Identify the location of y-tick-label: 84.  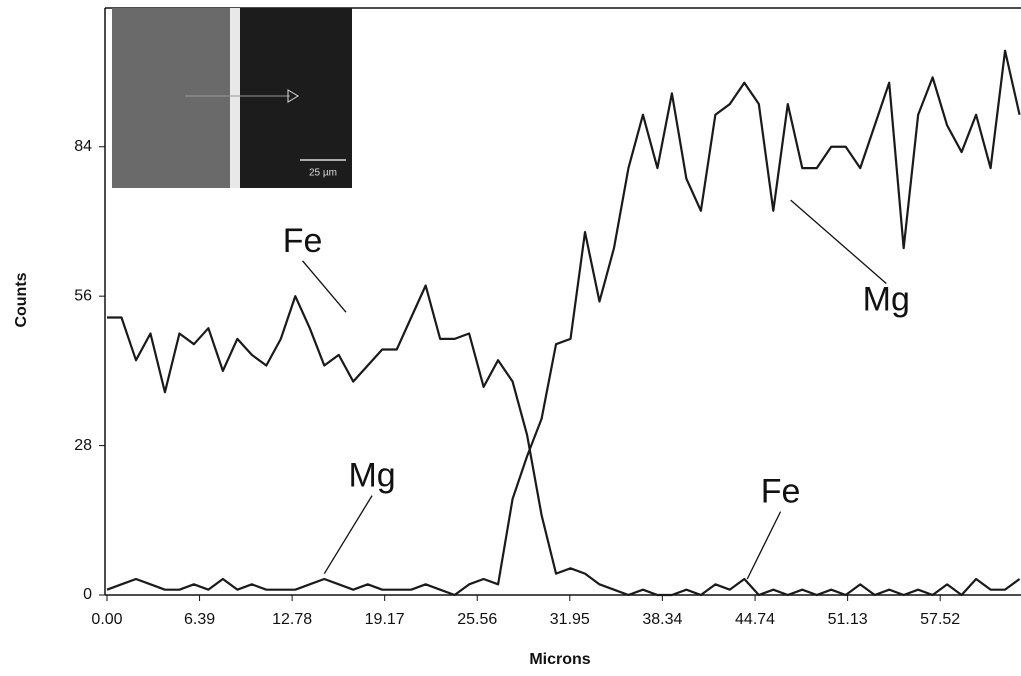
(83, 146).